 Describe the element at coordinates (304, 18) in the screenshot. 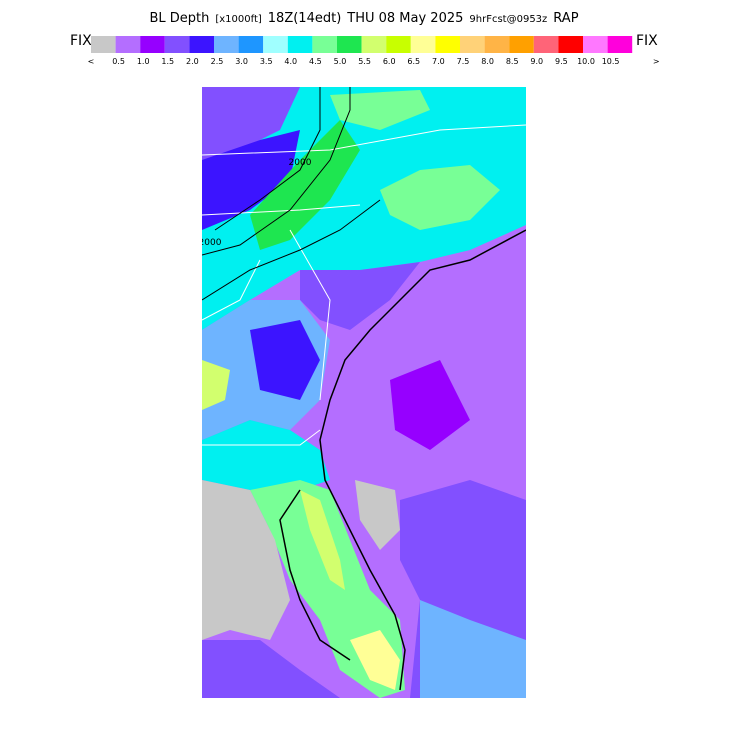

I see `title-part: 18Z(14edt)` at that location.